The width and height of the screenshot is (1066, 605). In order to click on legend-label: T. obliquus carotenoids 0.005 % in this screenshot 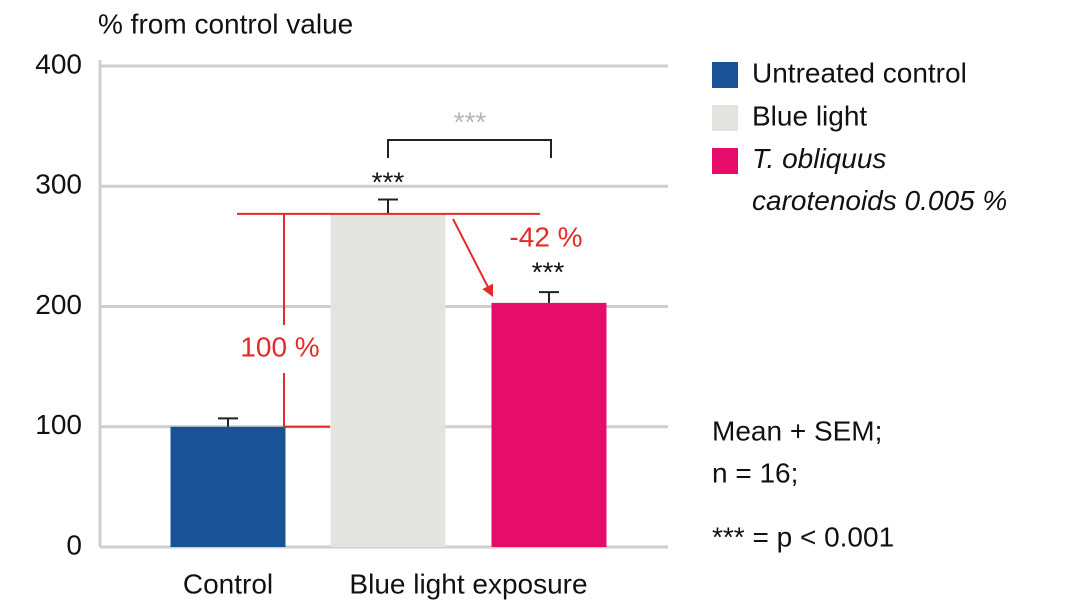, I will do `click(879, 179)`.